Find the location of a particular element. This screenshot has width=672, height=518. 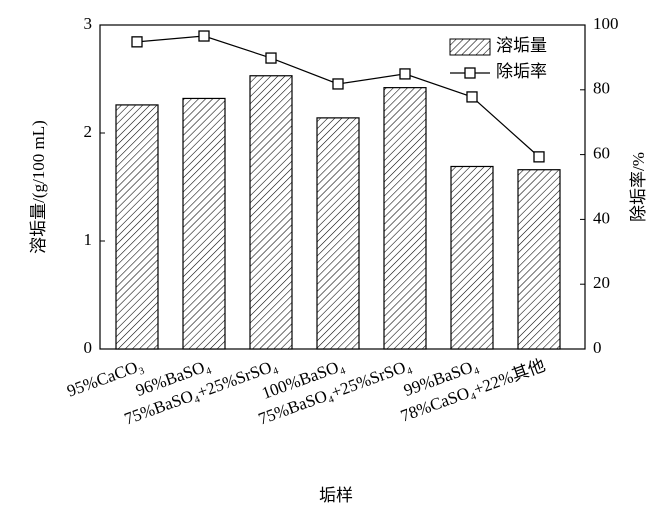

y2-tick-label: 100 is located at coordinates (606, 23).